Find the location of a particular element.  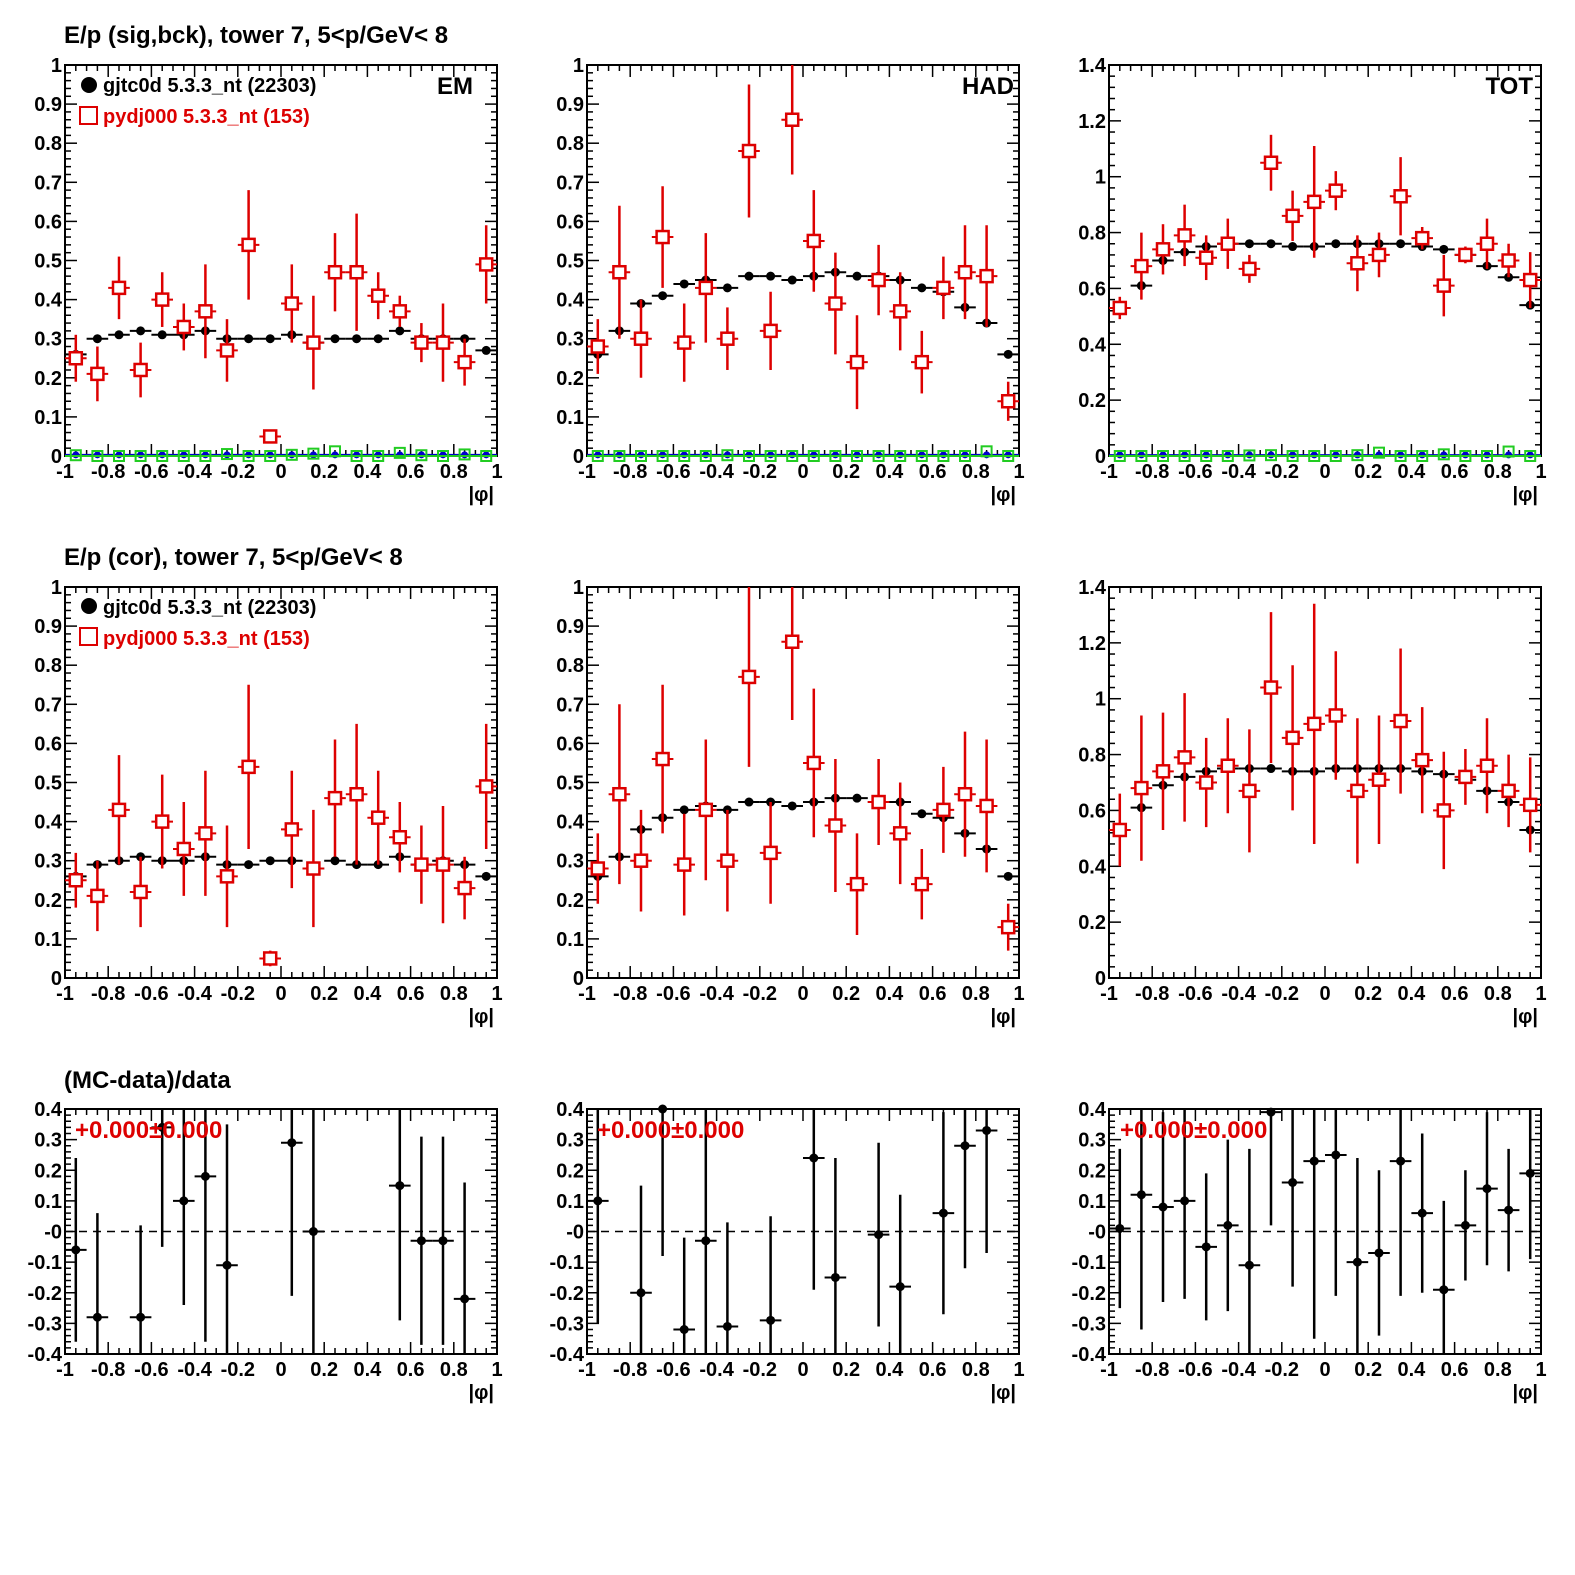

y-tick-label: 0.7 is located at coordinates (570, 705).